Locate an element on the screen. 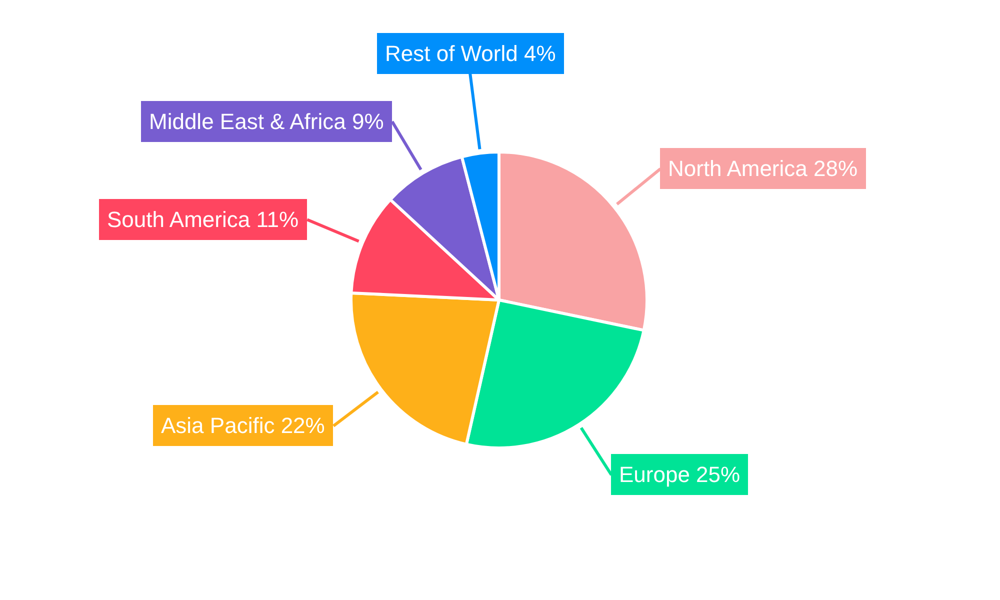 The image size is (1000, 600). slice-label: North America 28% is located at coordinates (763, 168).